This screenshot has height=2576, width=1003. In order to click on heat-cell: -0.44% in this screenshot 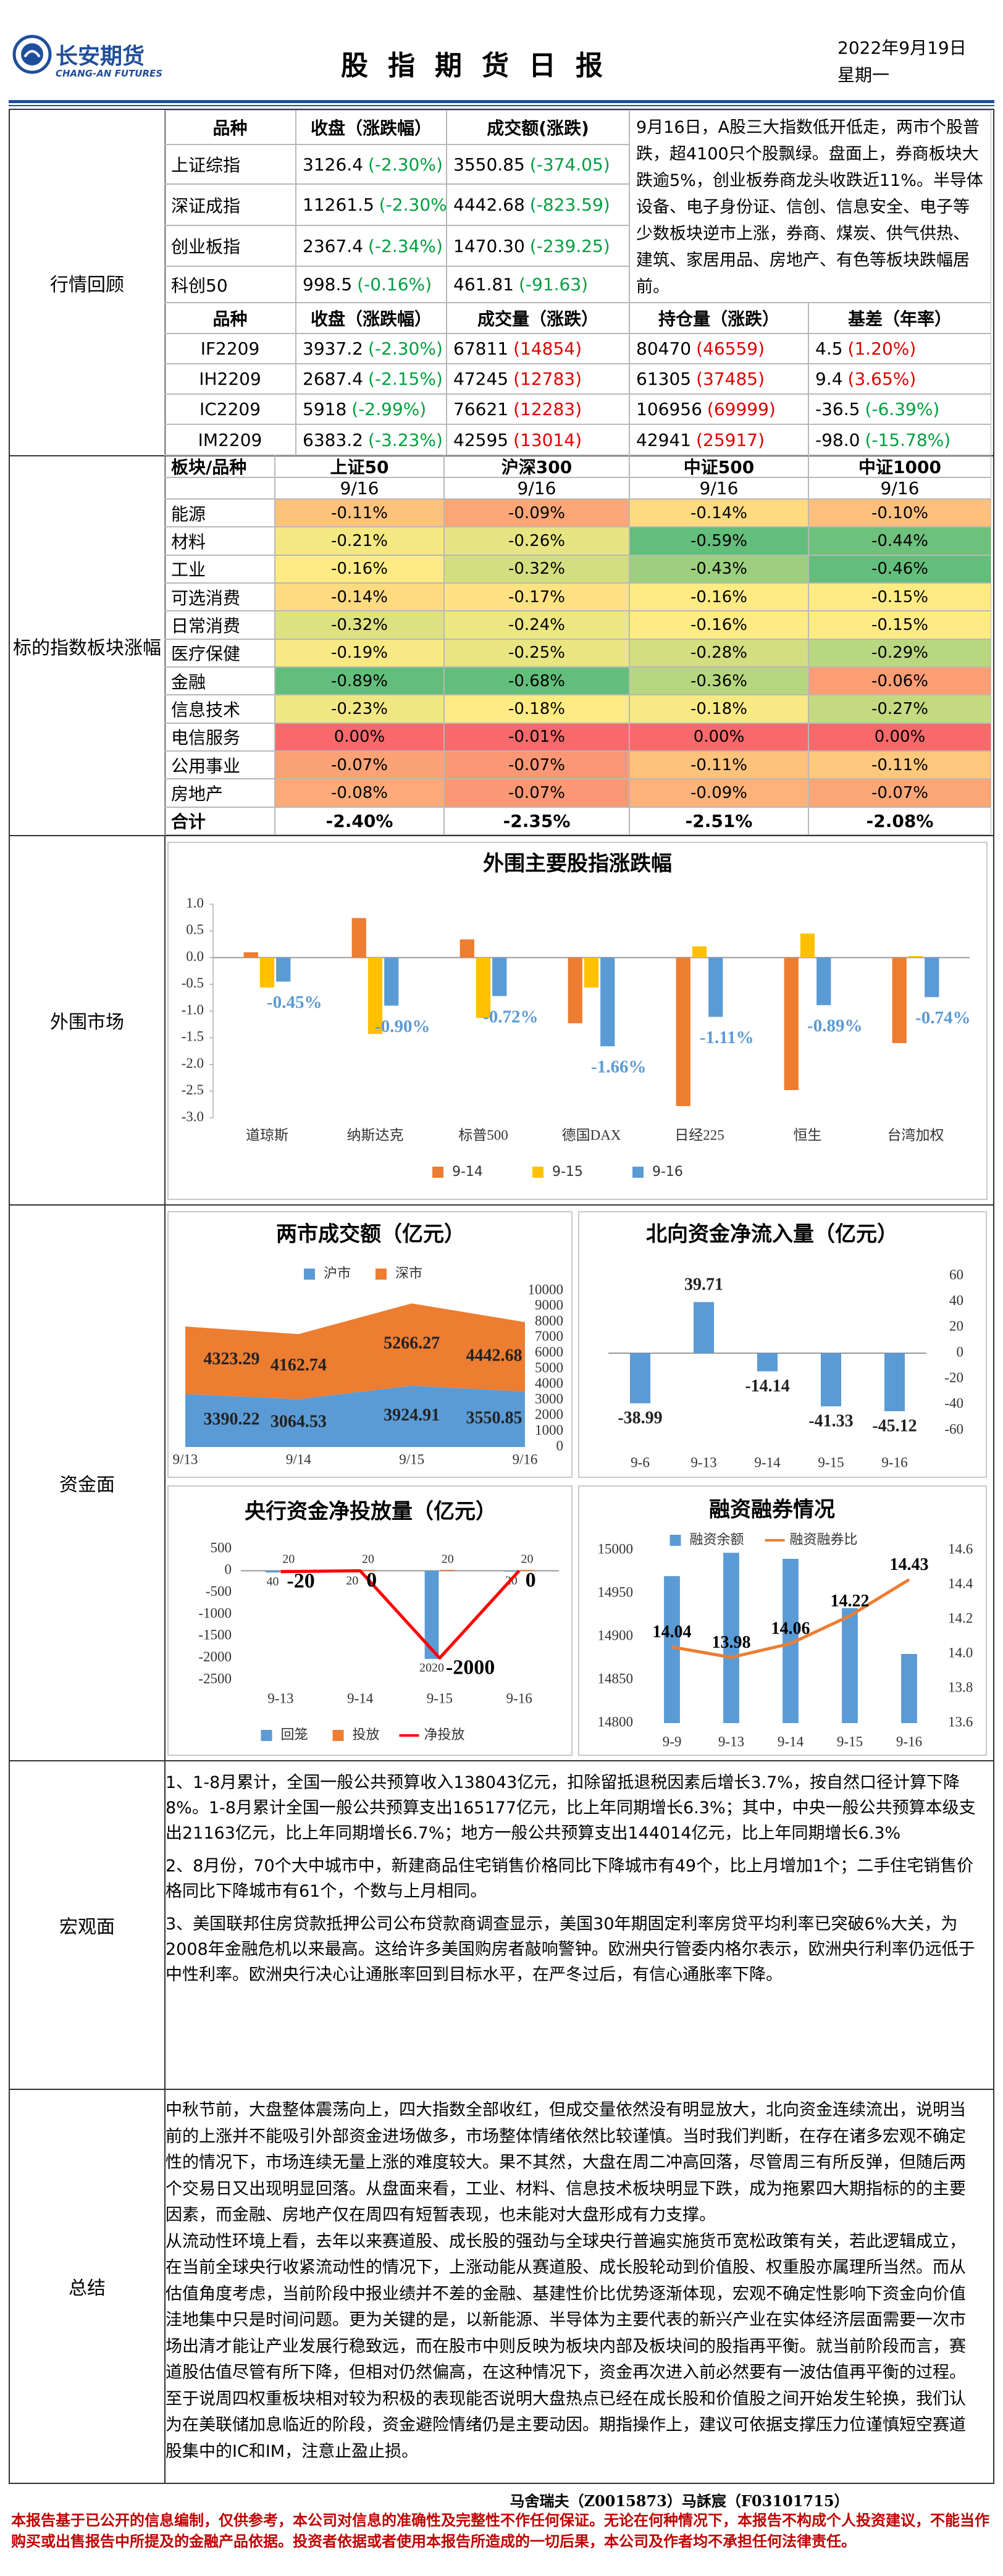, I will do `click(899, 541)`.